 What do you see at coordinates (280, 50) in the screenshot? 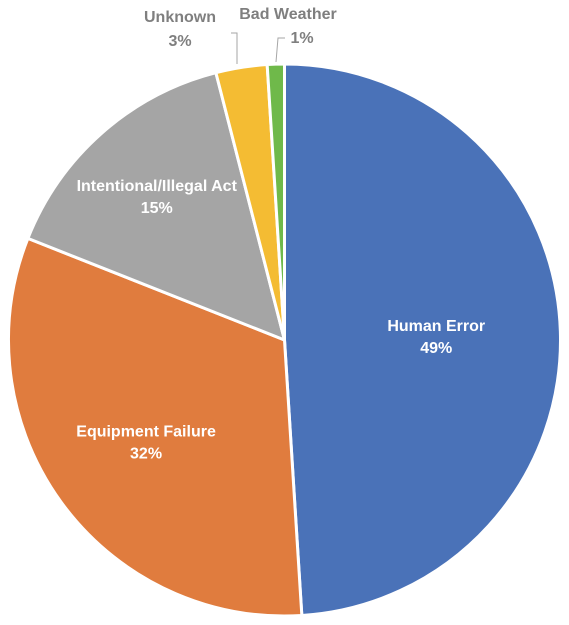
I see `leader-line-bad-weather` at bounding box center [280, 50].